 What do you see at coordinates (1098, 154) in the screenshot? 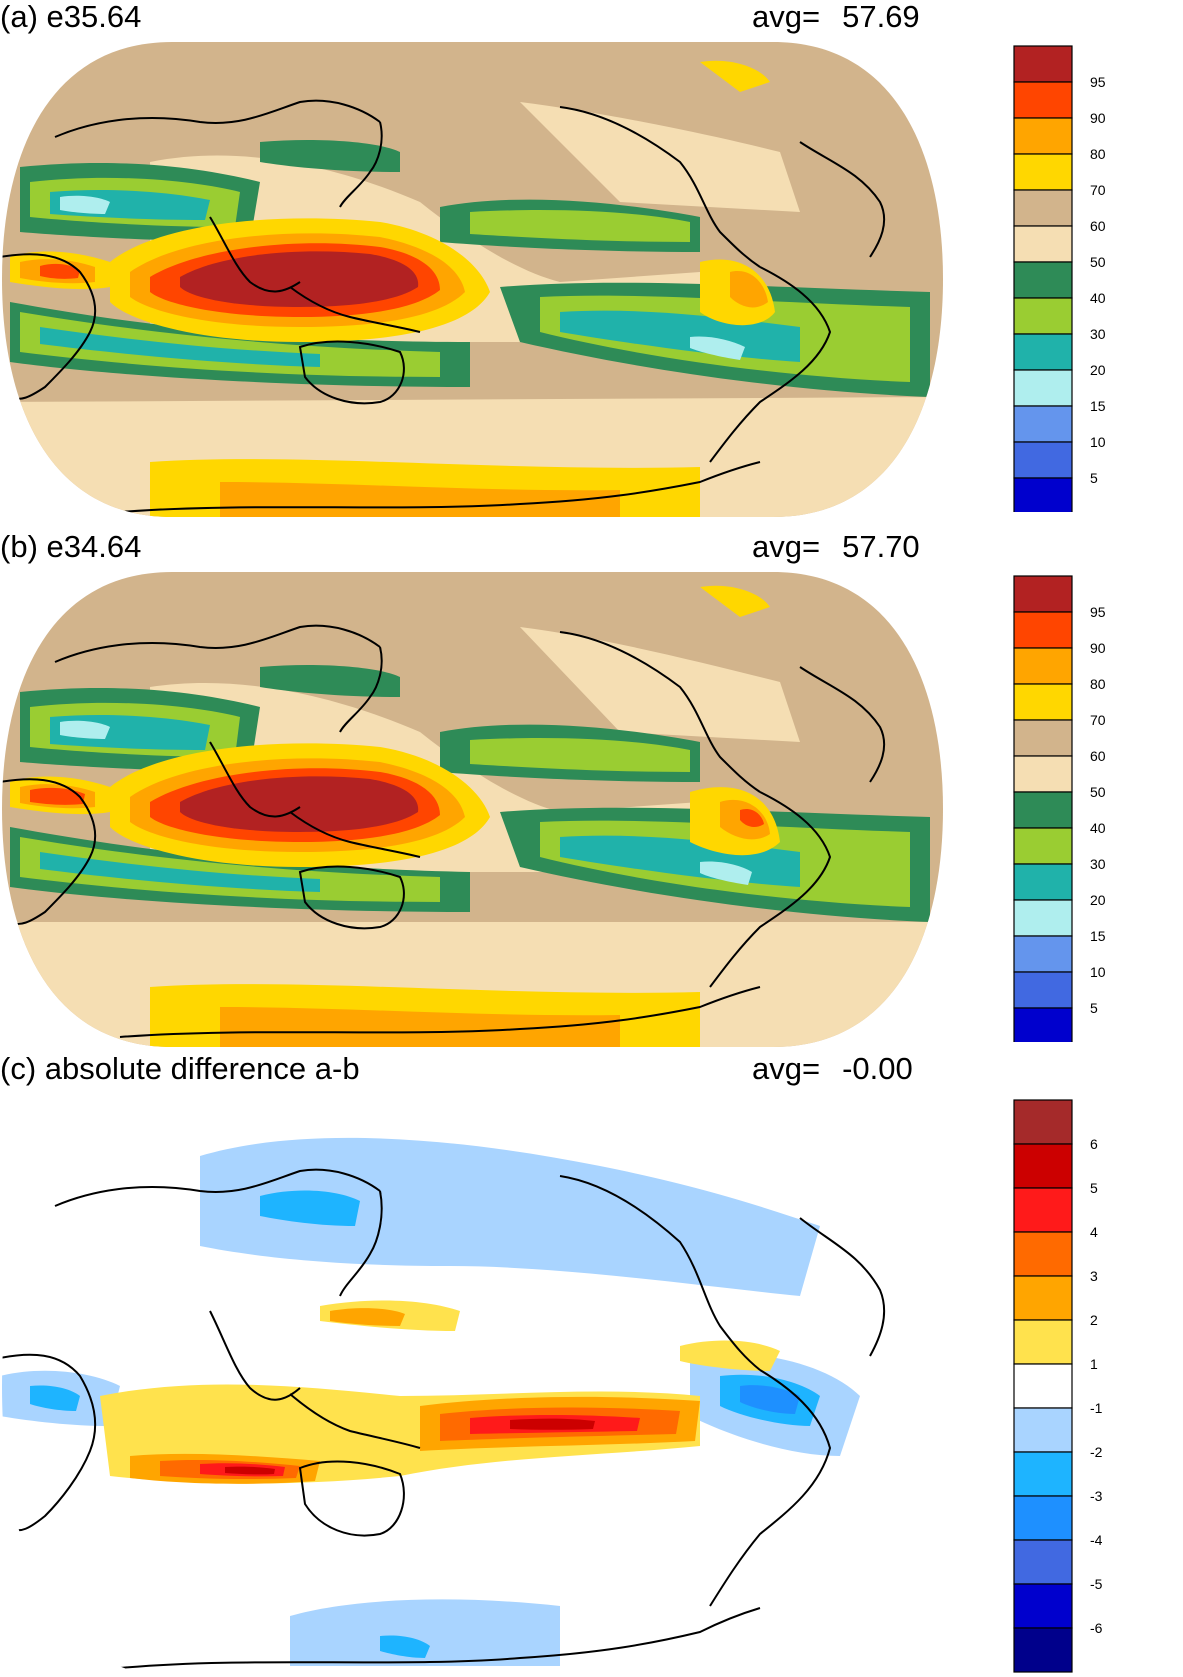
I see `colorbar-label: 80` at bounding box center [1098, 154].